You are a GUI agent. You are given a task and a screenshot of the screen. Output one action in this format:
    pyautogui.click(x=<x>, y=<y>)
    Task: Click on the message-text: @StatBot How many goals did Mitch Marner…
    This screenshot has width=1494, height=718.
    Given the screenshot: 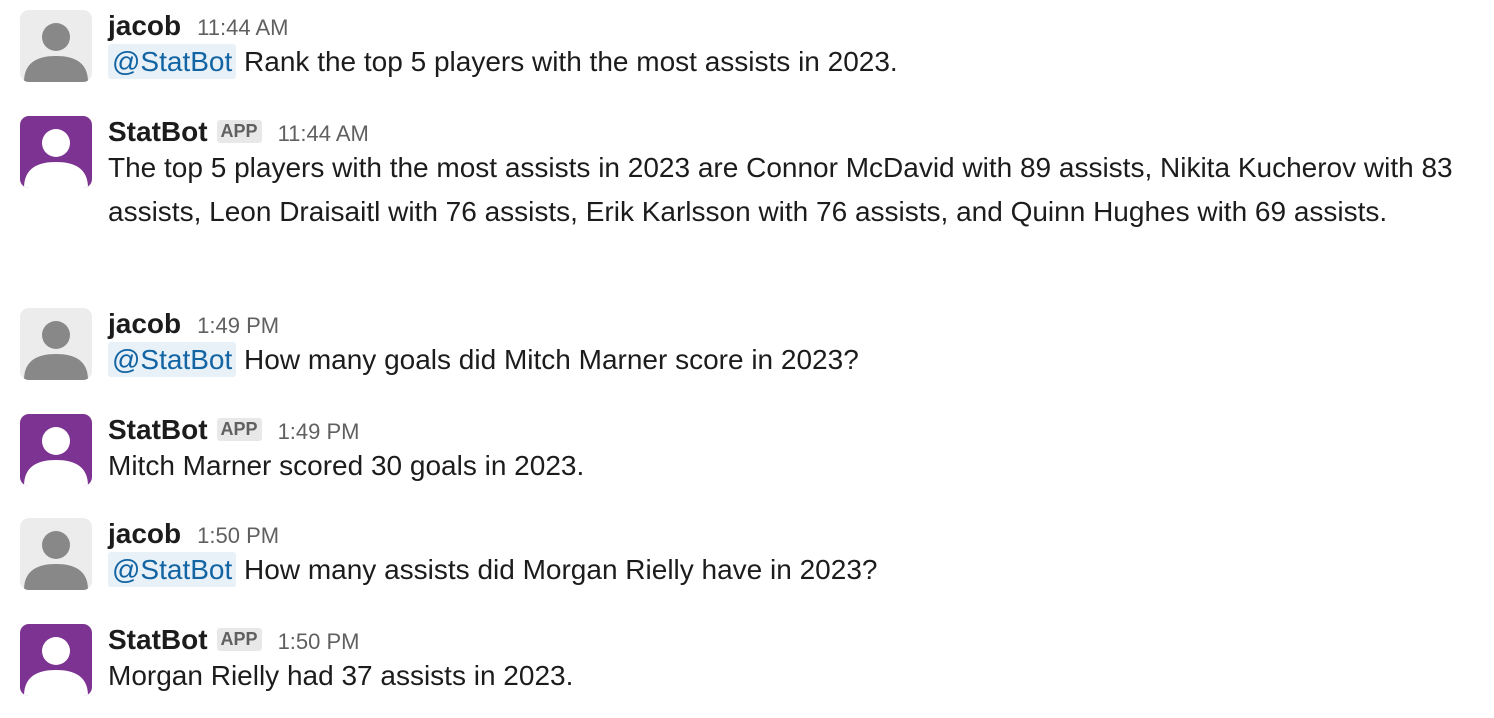 What is the action you would take?
    pyautogui.click(x=786, y=360)
    